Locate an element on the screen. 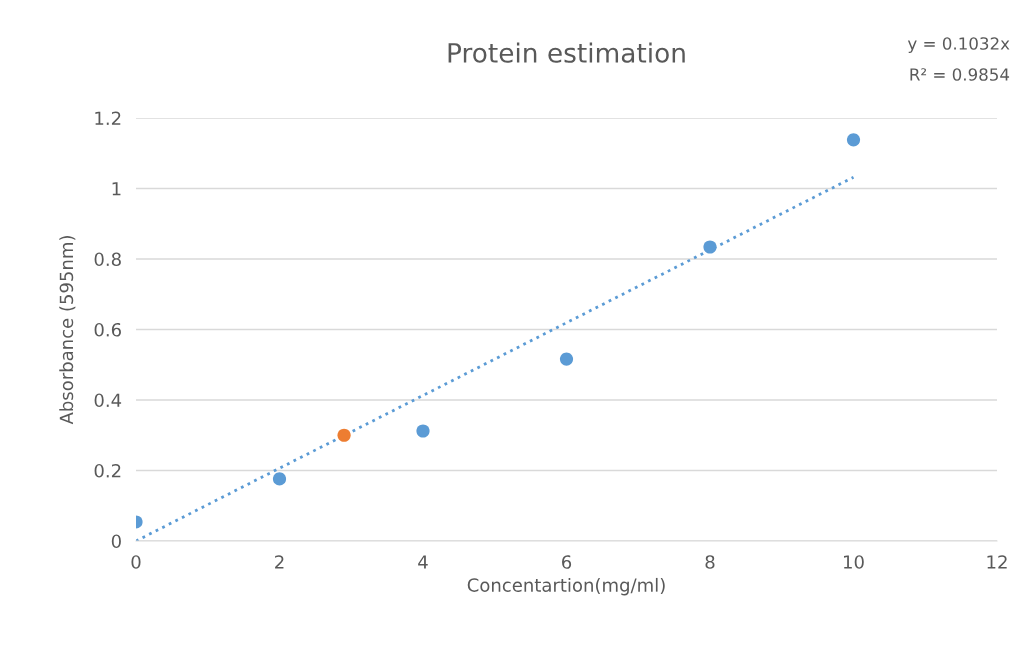 The height and width of the screenshot is (648, 1032). y-tick-label: 0 is located at coordinates (116, 541).